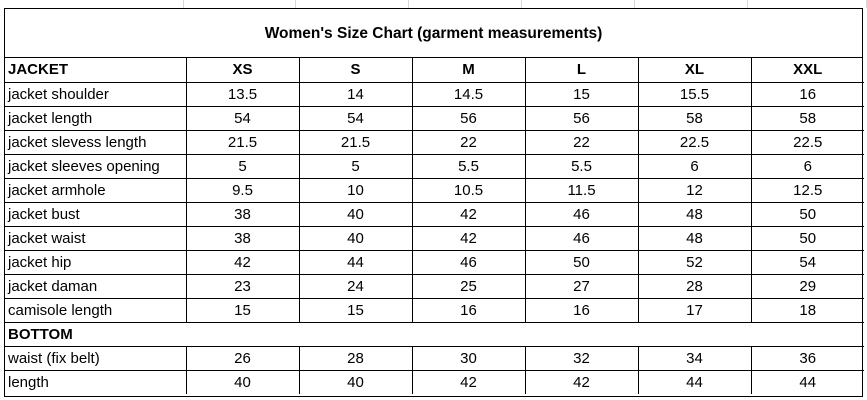 The height and width of the screenshot is (400, 867). I want to click on measurement-name: jacket waist, so click(96, 238).